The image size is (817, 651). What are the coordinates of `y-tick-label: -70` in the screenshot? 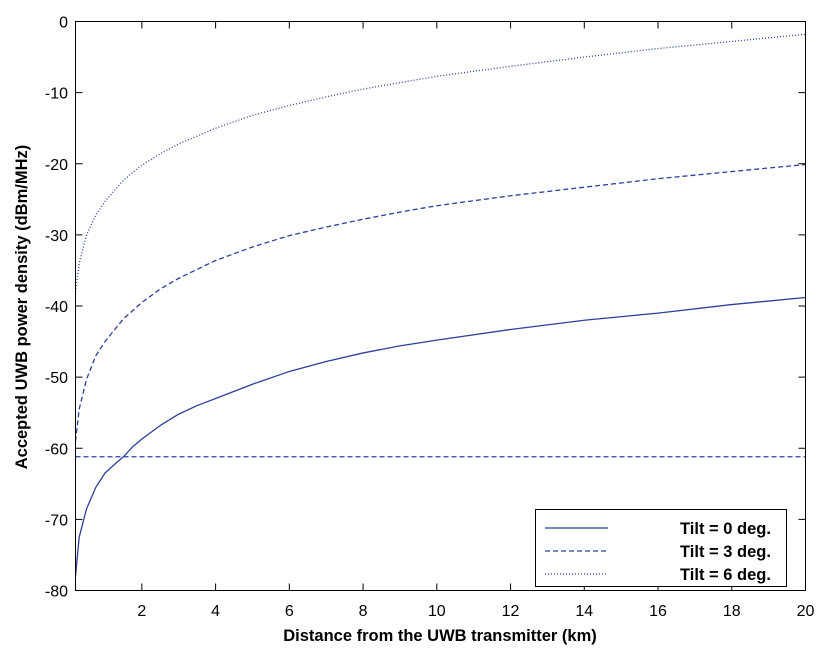 It's located at (56, 520).